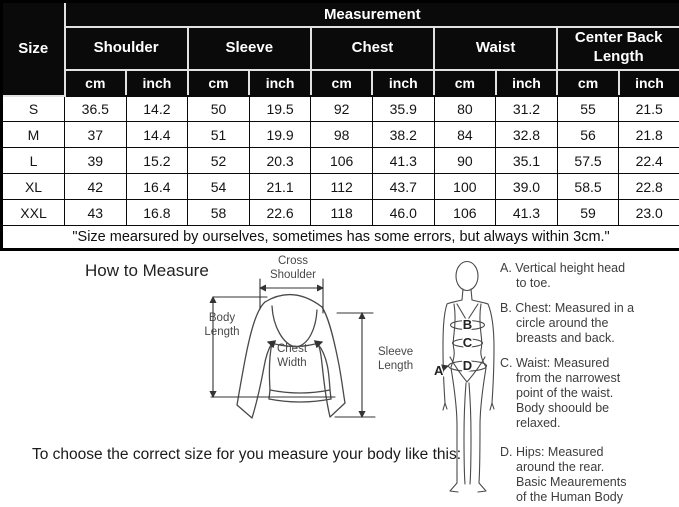 The image size is (679, 507). I want to click on value-cell: 54, so click(218, 186).